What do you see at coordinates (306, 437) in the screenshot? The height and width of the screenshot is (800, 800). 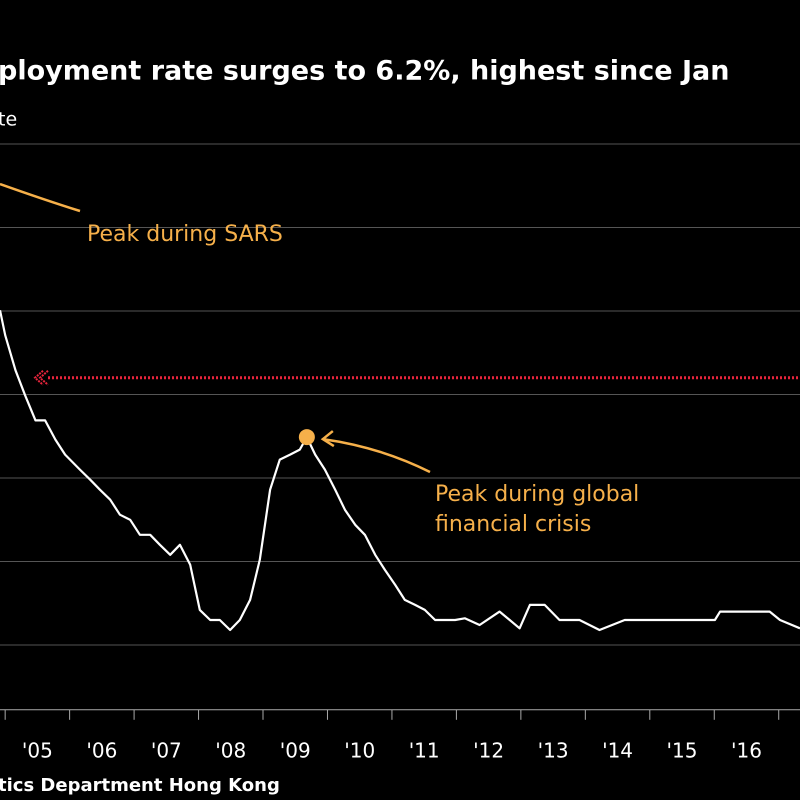 I see `annotation-dot` at bounding box center [306, 437].